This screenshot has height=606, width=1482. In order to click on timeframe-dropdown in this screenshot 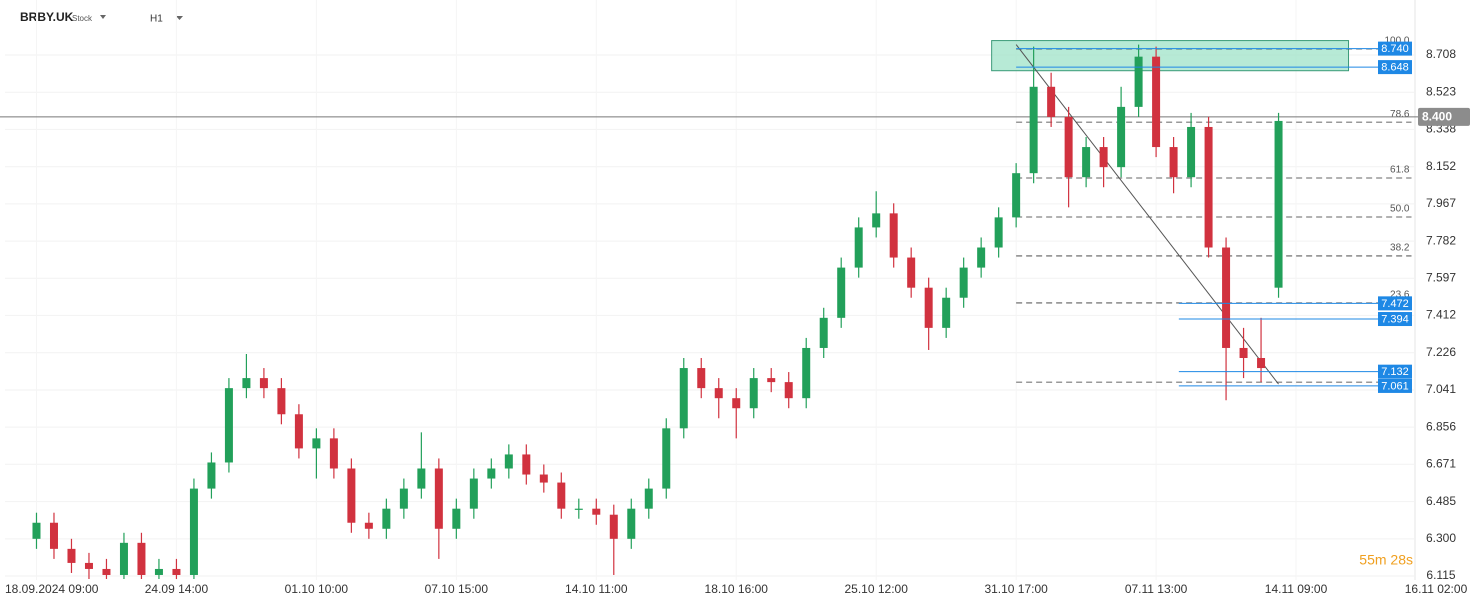, I will do `click(179, 18)`.